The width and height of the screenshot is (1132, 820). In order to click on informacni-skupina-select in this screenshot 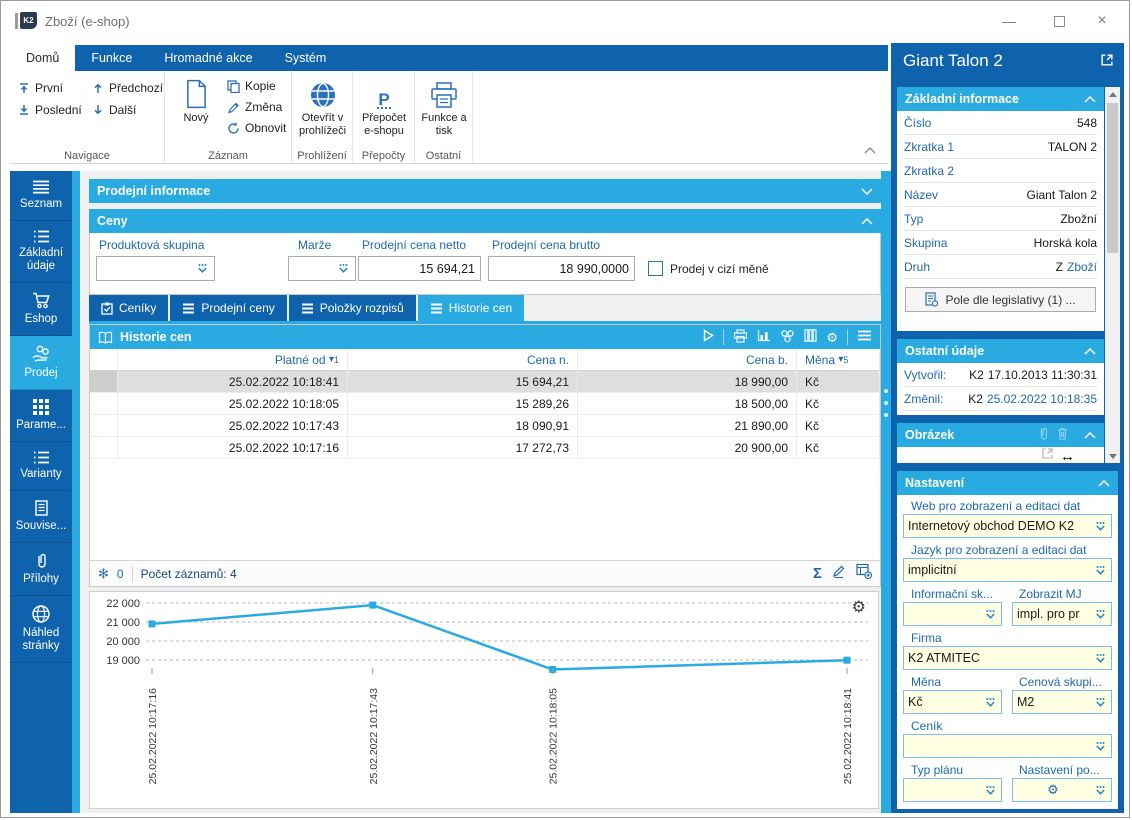, I will do `click(952, 614)`.